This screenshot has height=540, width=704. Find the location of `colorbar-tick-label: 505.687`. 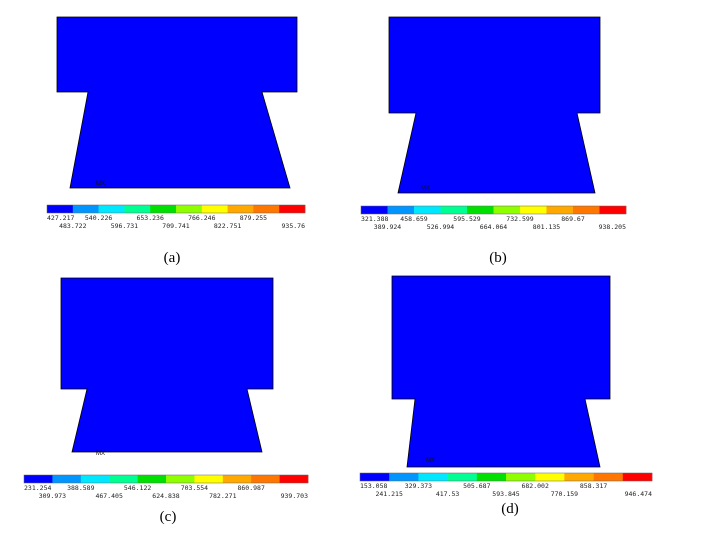

colorbar-tick-label: 505.687 is located at coordinates (476, 486).